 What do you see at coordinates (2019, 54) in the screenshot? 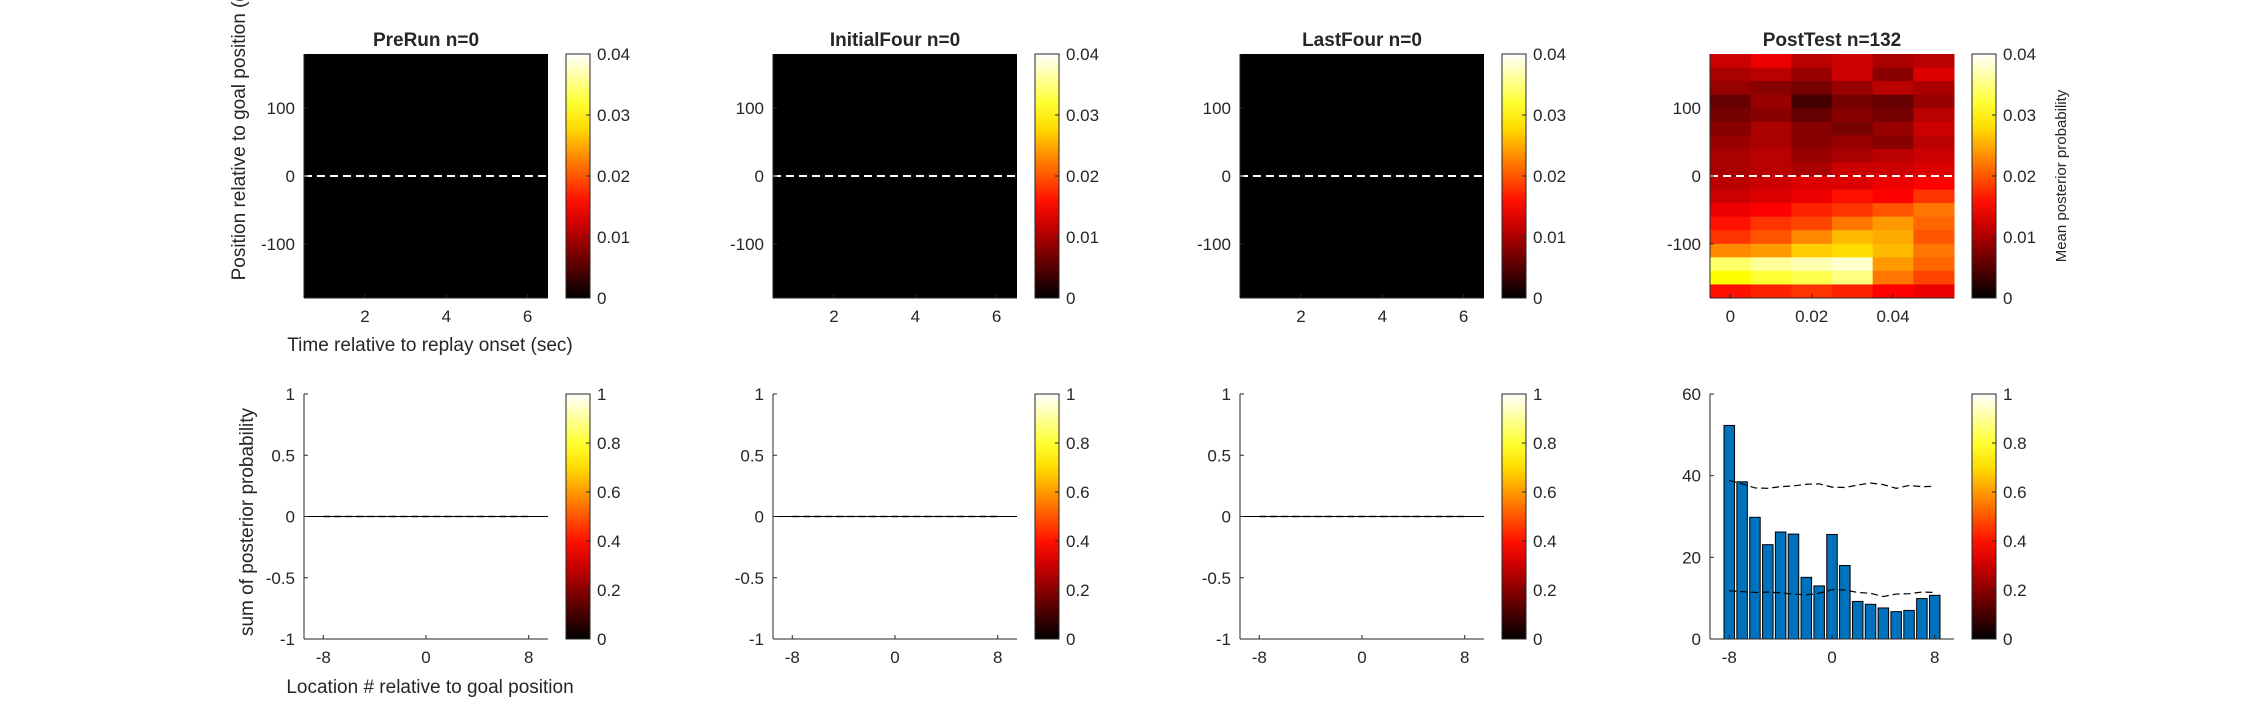
I see `colorbar-tick-label: 0.04` at bounding box center [2019, 54].